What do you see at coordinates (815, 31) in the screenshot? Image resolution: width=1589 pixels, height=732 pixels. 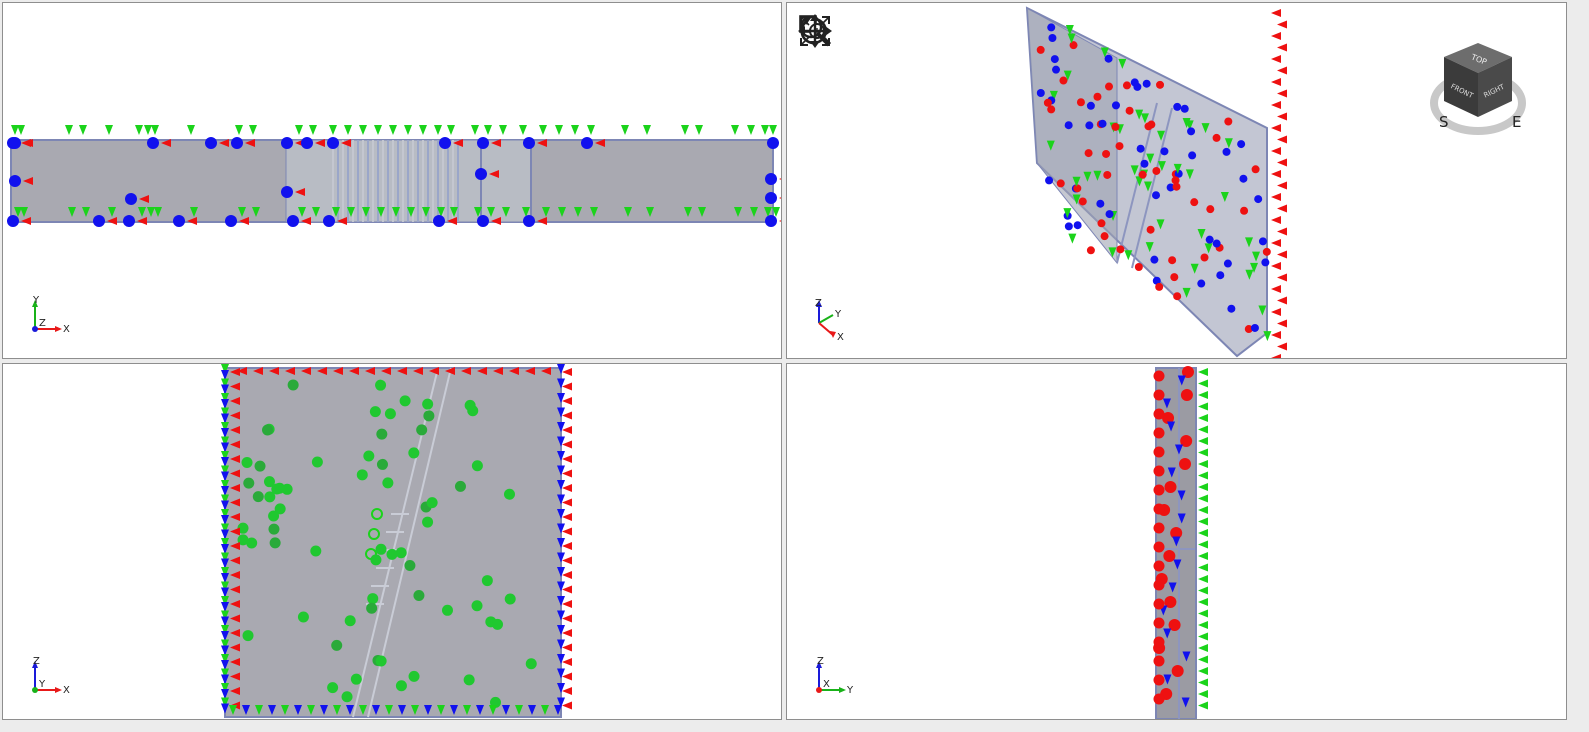 I see `fit-extents-icon` at bounding box center [815, 31].